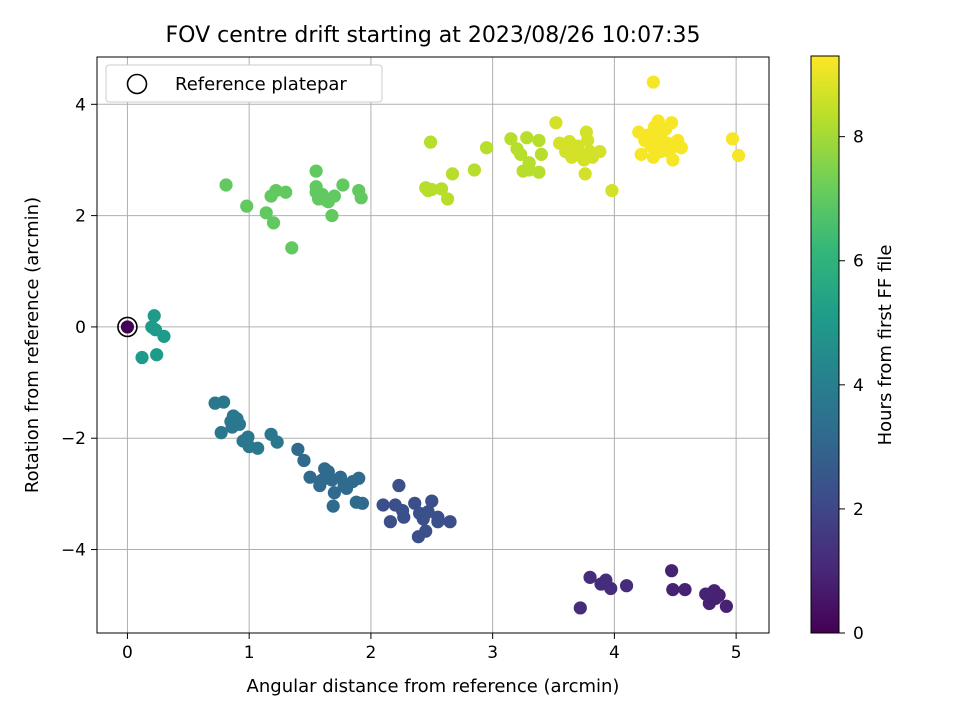  I want to click on y-tick-label: −4, so click(73, 551).